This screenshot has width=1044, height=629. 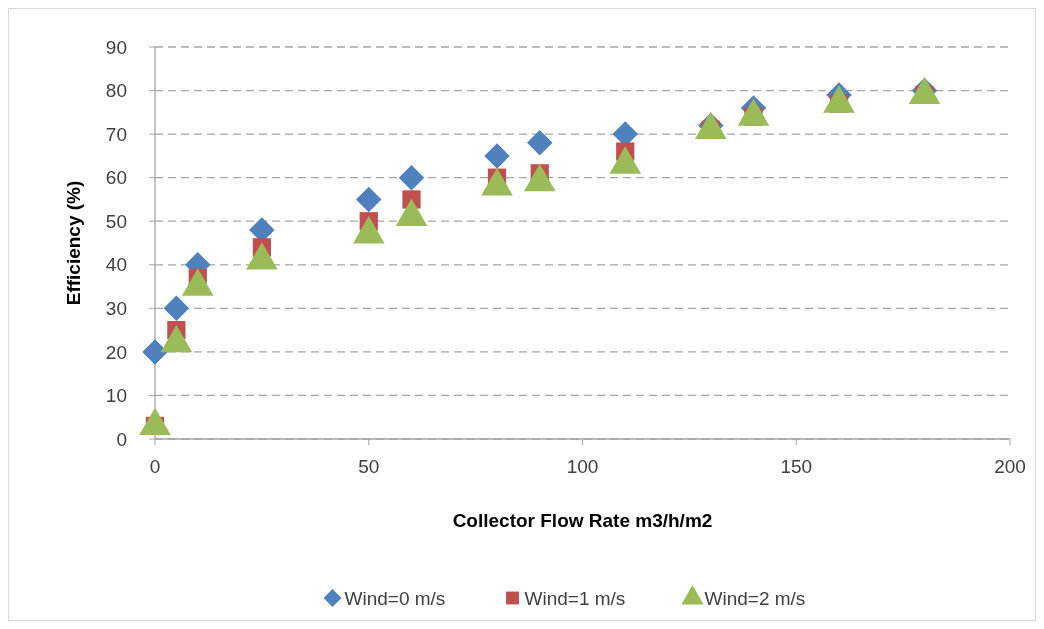 I want to click on x-tick-label: 0, so click(x=155, y=466).